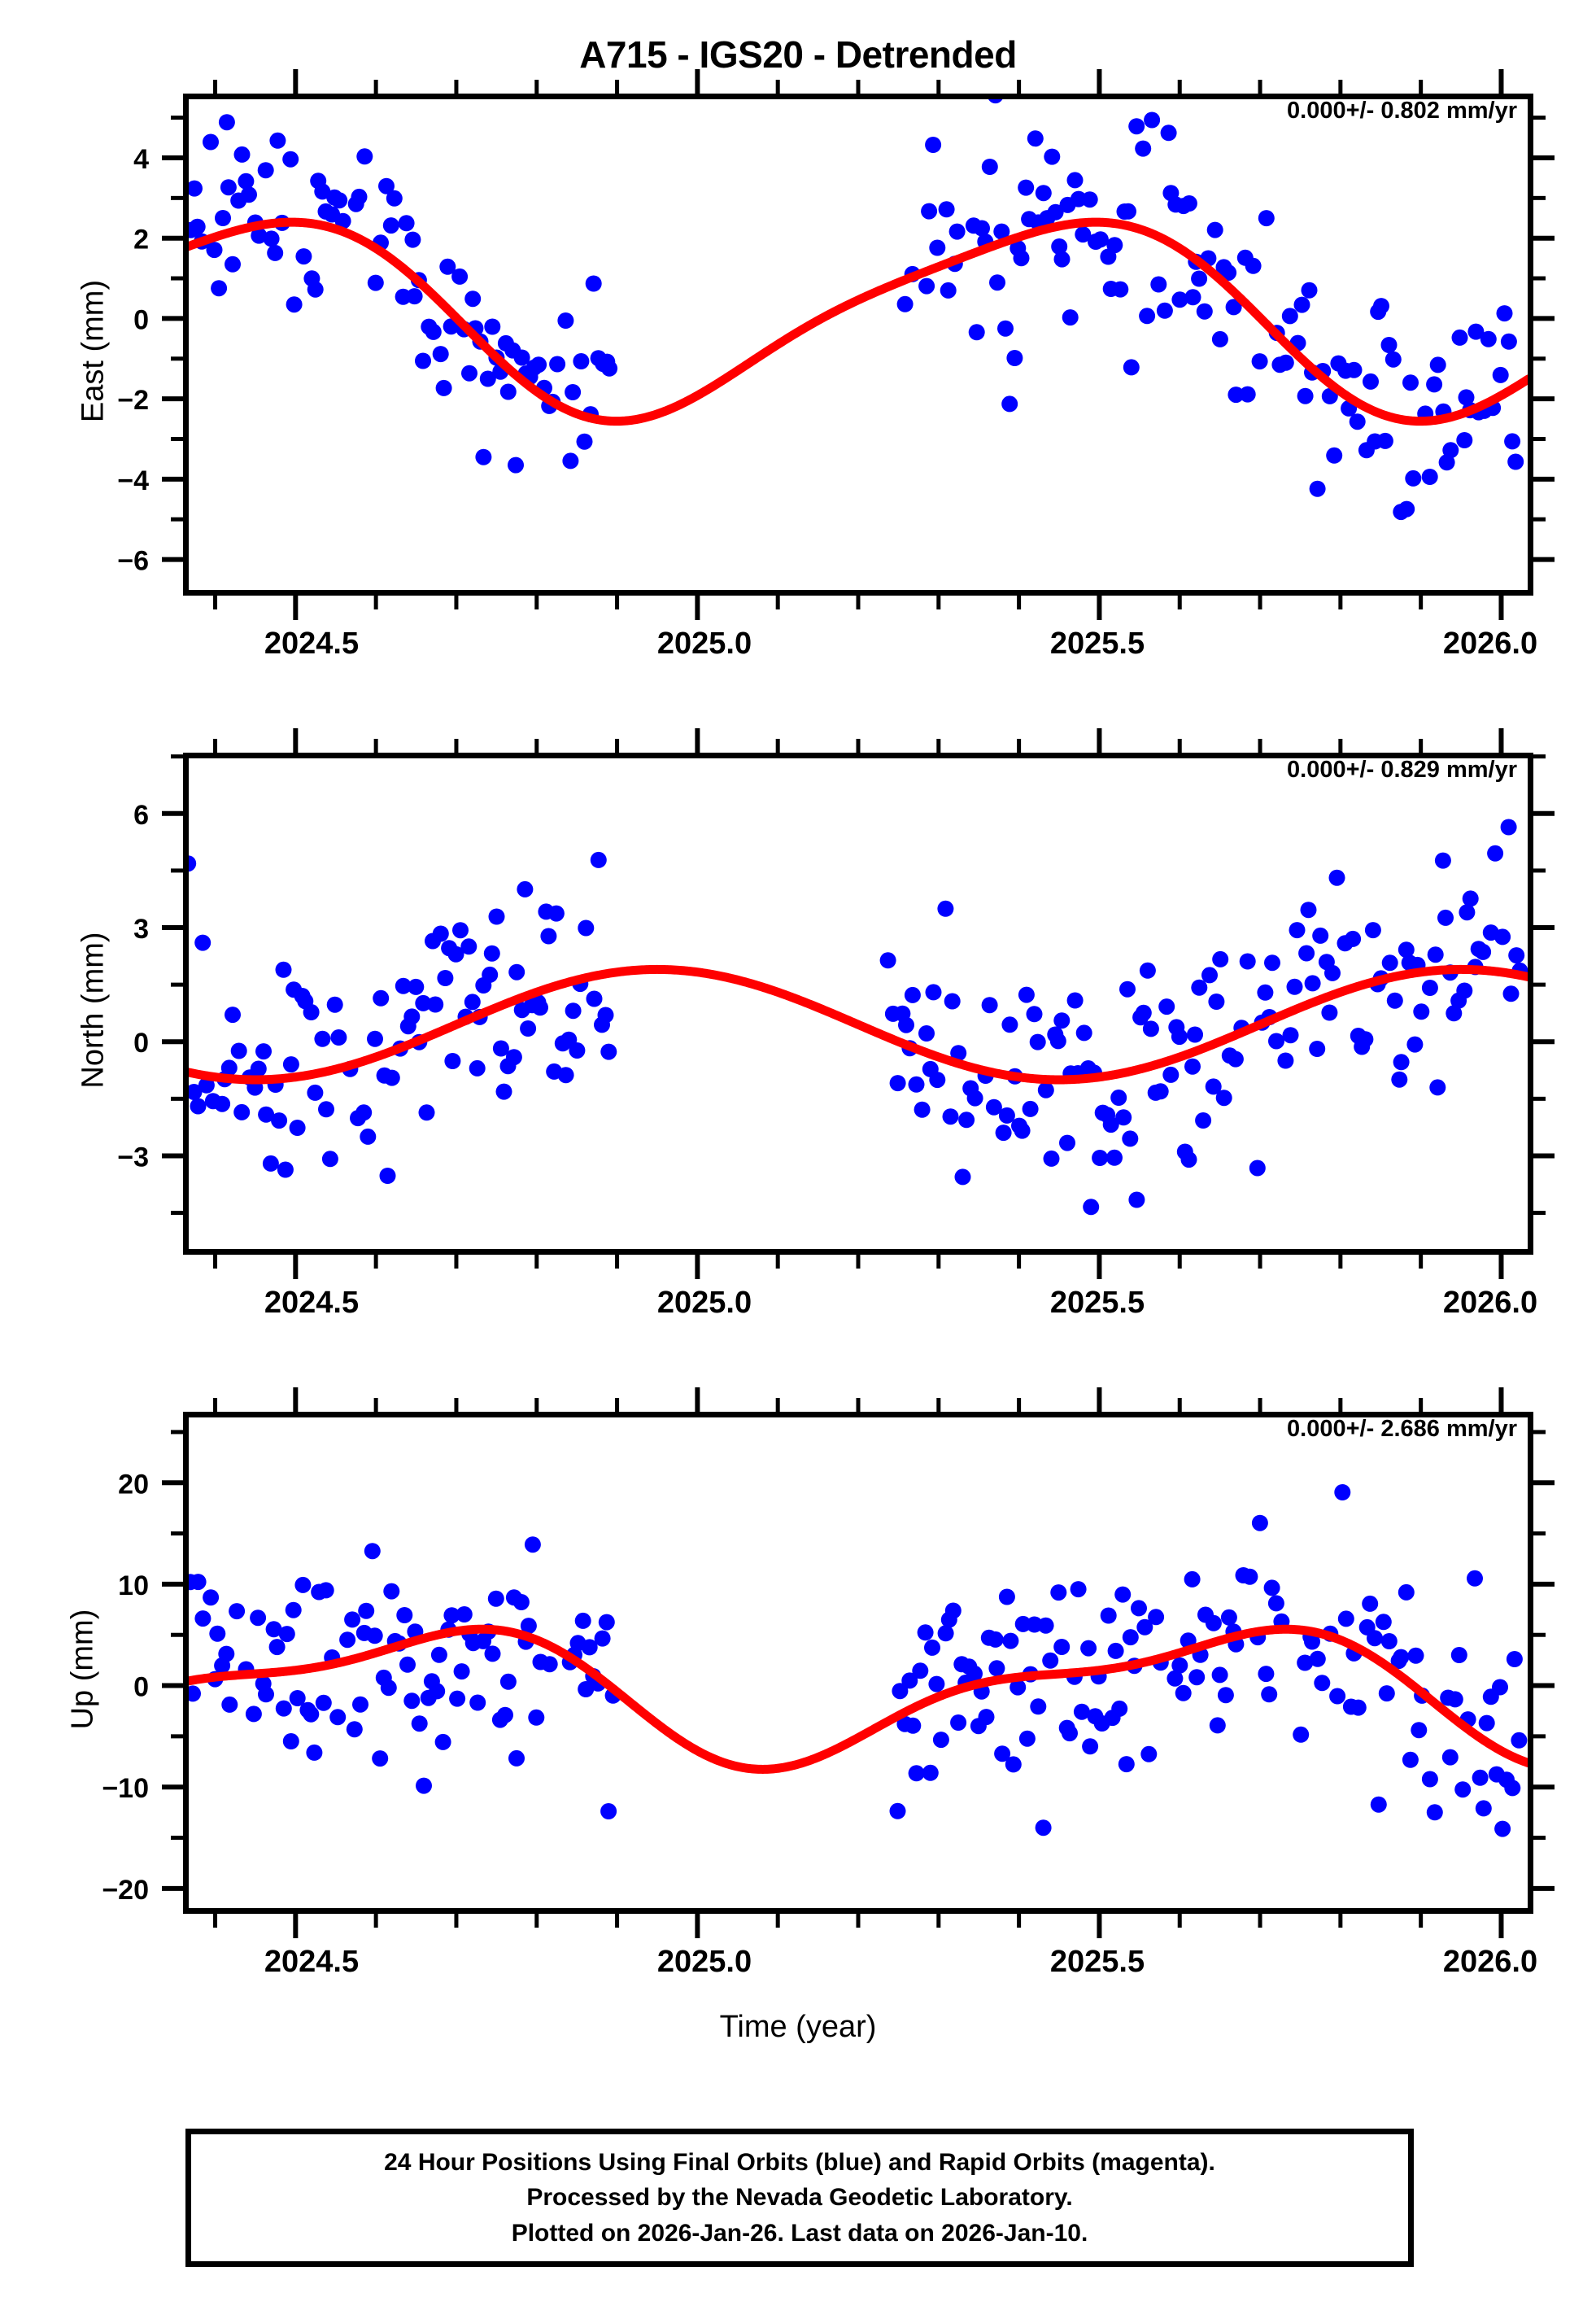 The height and width of the screenshot is (2306, 1596). Describe the element at coordinates (704, 1962) in the screenshot. I see `xtick-up-1: 2025.0` at that location.